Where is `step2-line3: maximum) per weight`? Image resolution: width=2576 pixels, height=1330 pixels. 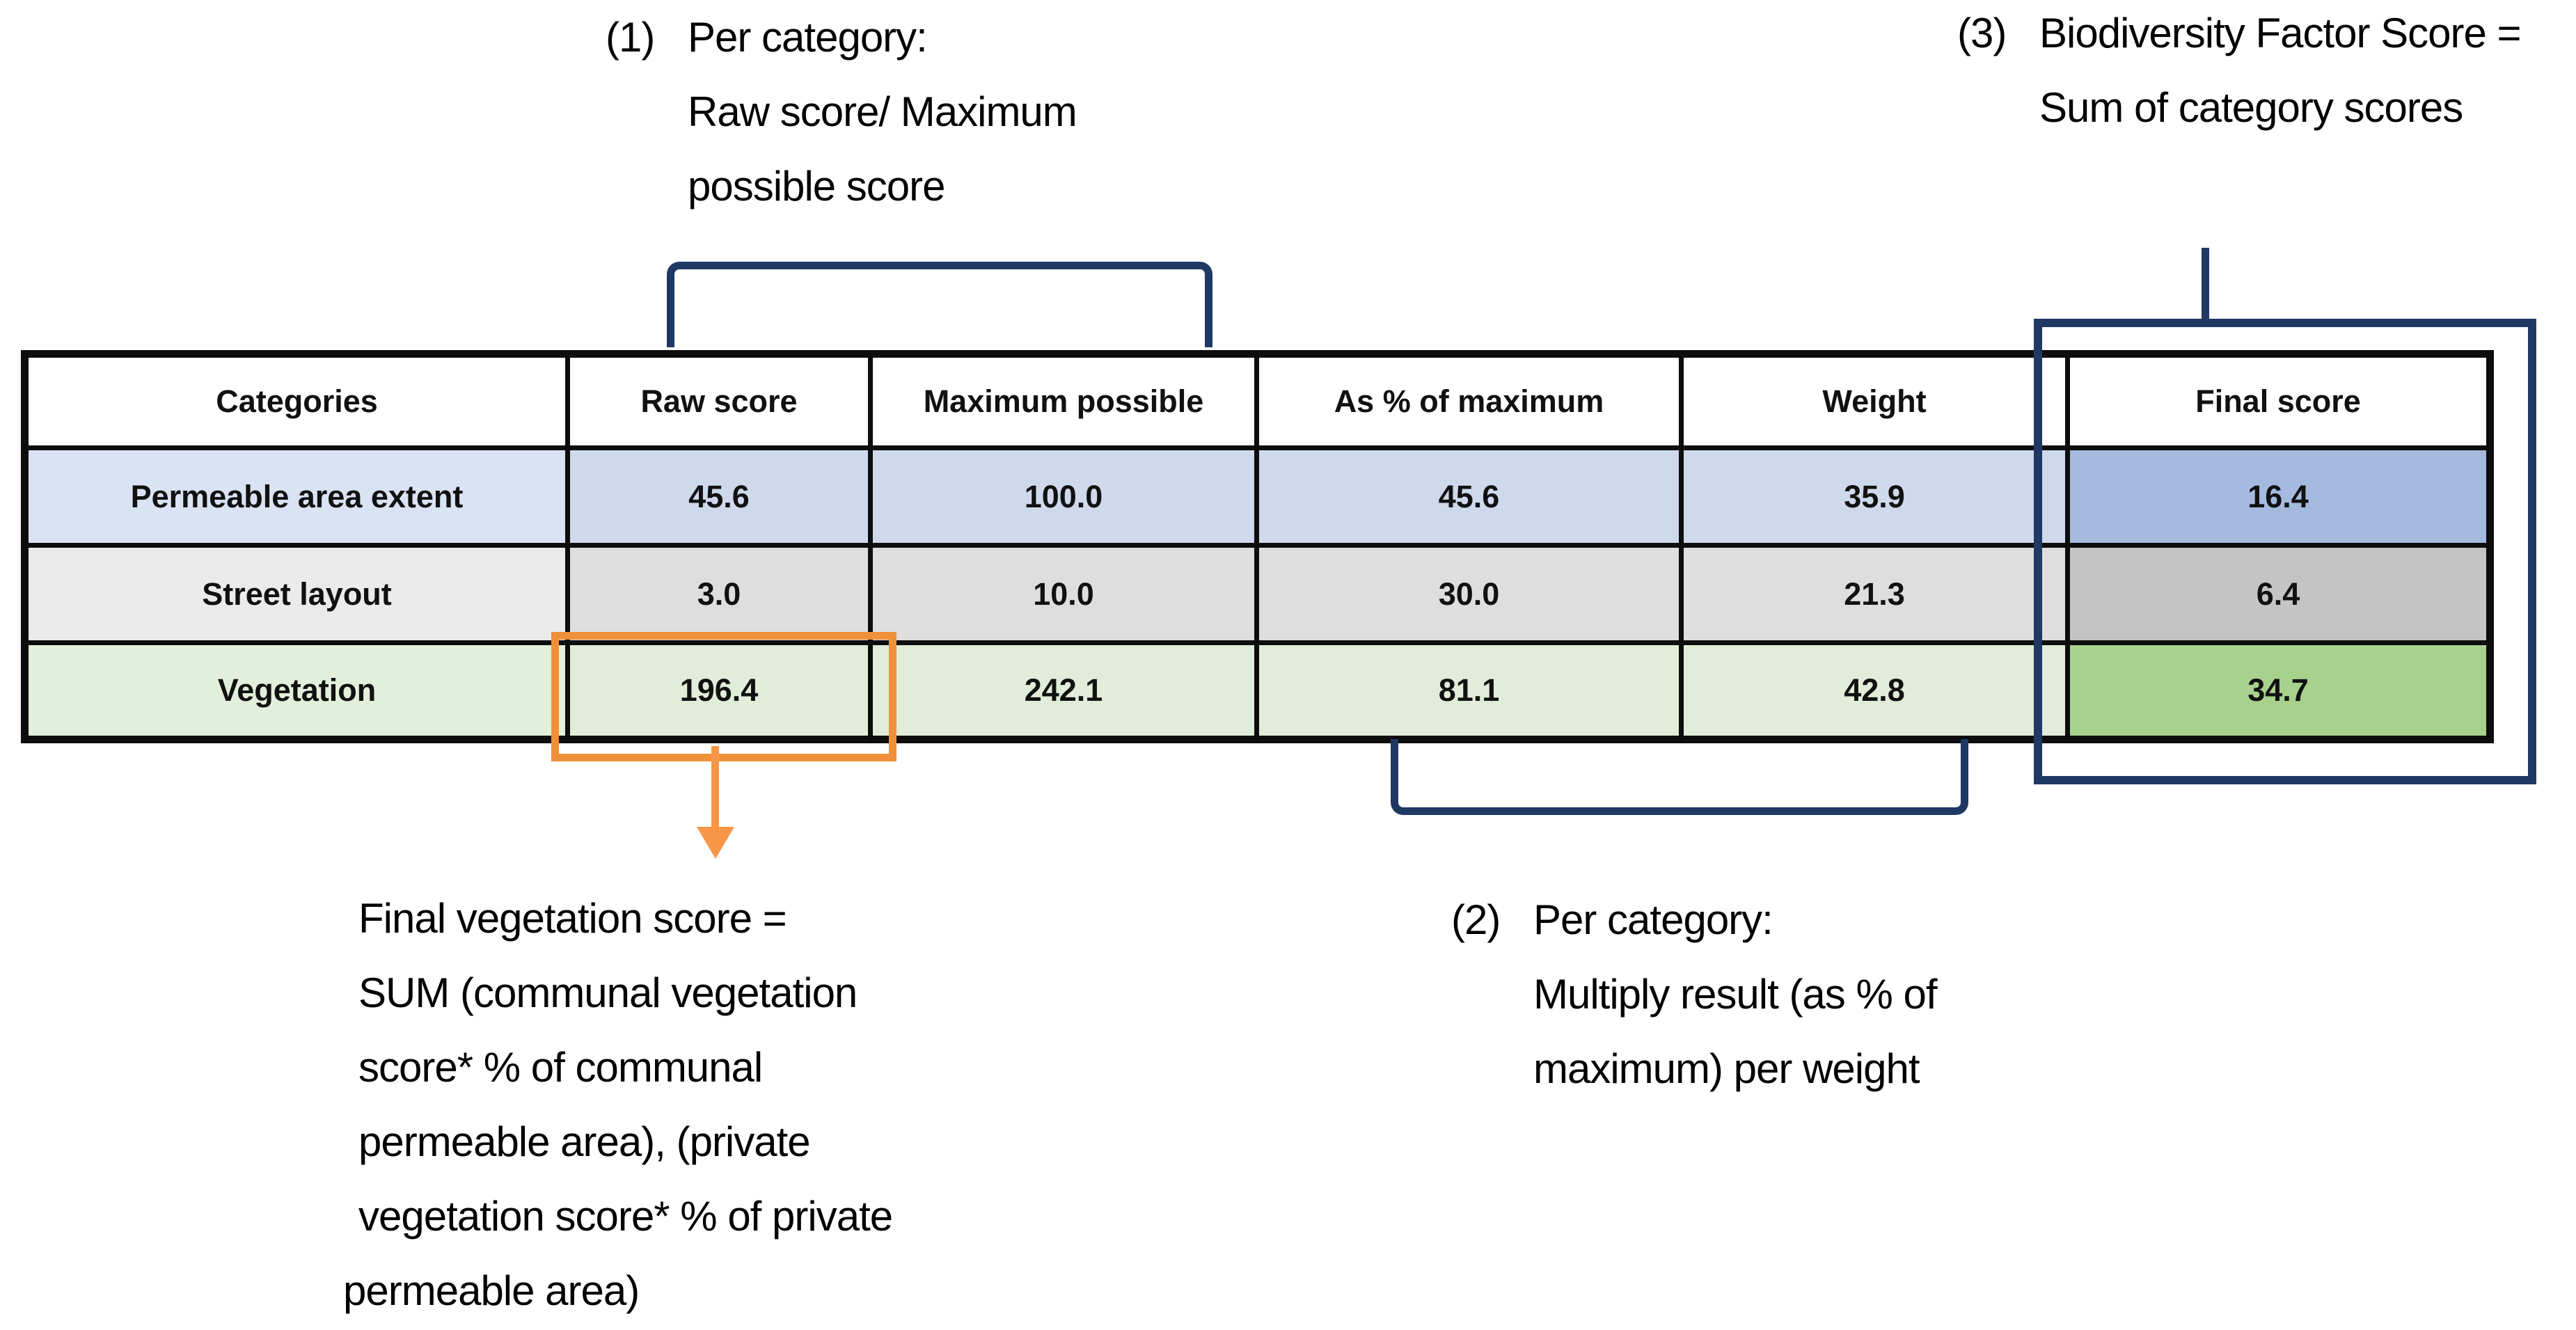
step2-line3: maximum) per weight is located at coordinates (1726, 1068).